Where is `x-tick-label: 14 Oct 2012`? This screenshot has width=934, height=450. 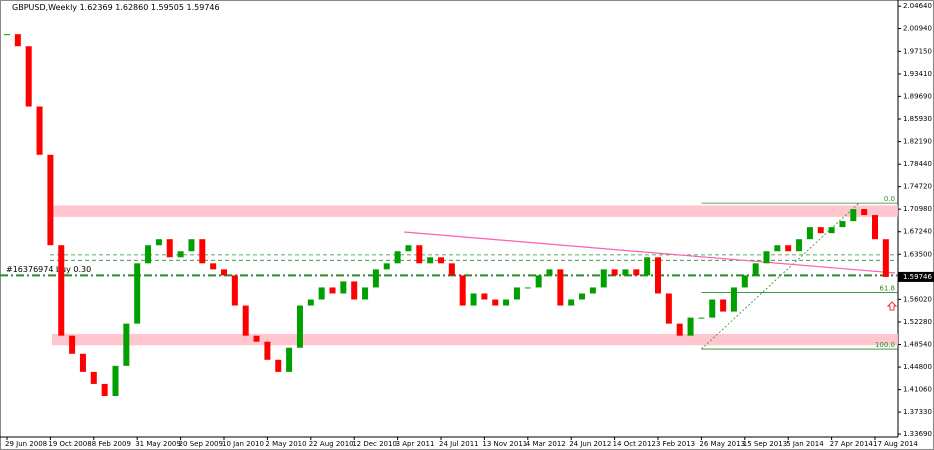
x-tick-label: 14 Oct 2012 is located at coordinates (634, 444).